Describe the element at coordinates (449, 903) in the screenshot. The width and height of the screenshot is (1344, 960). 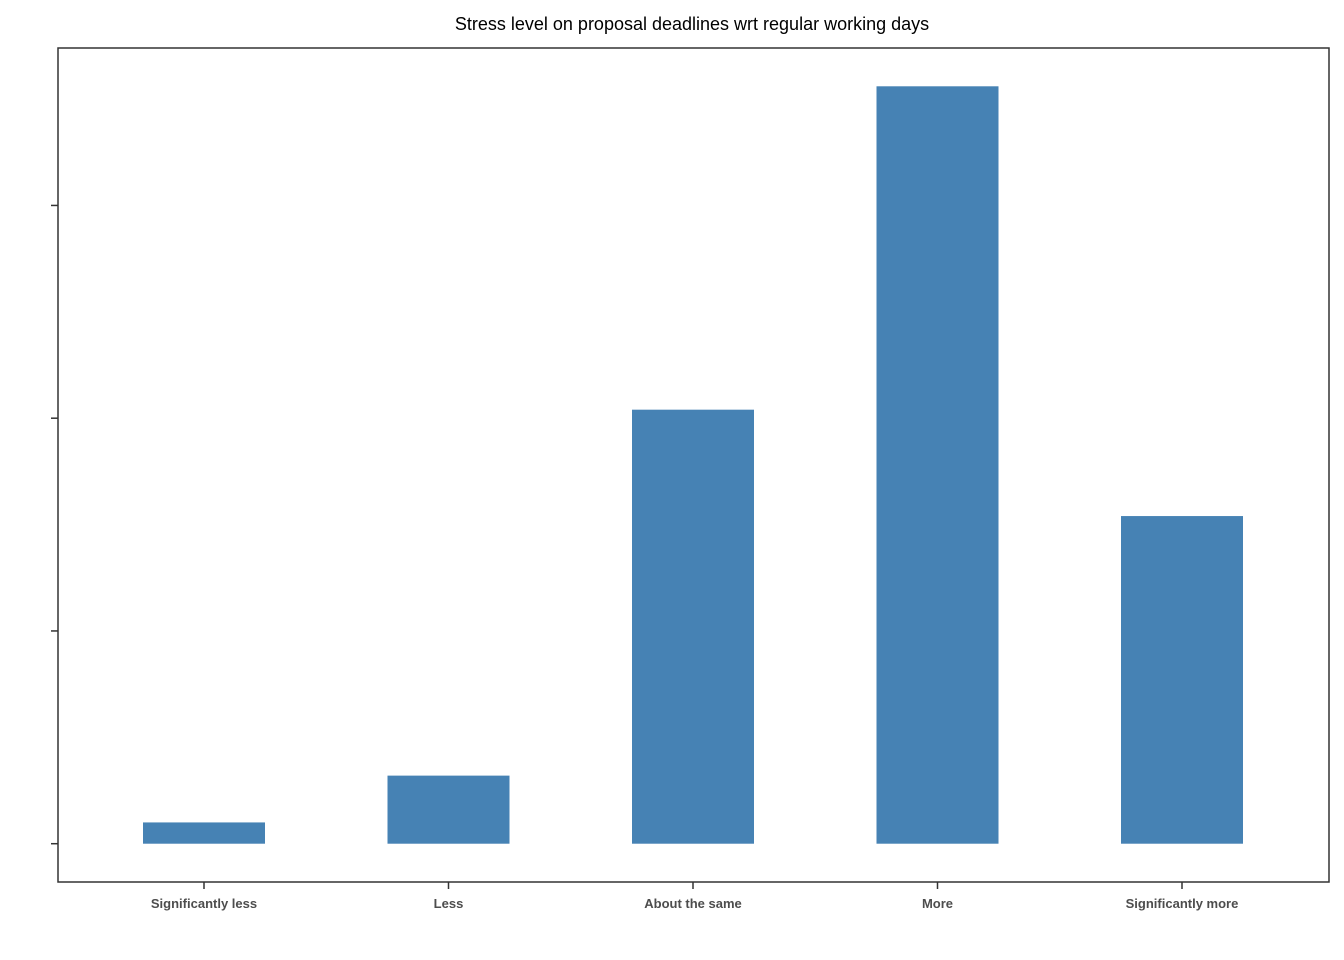
I see `x-tick-label: Less` at that location.